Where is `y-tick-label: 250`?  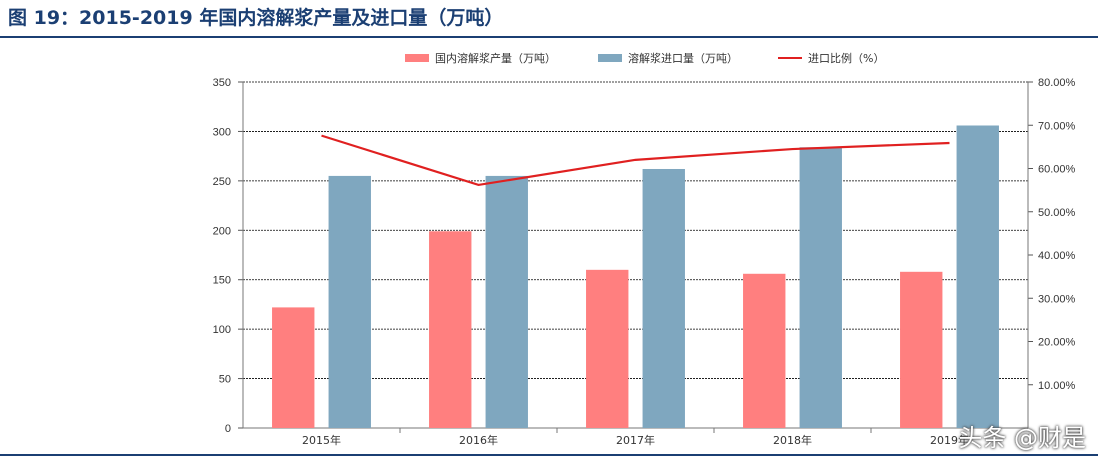 y-tick-label: 250 is located at coordinates (222, 182).